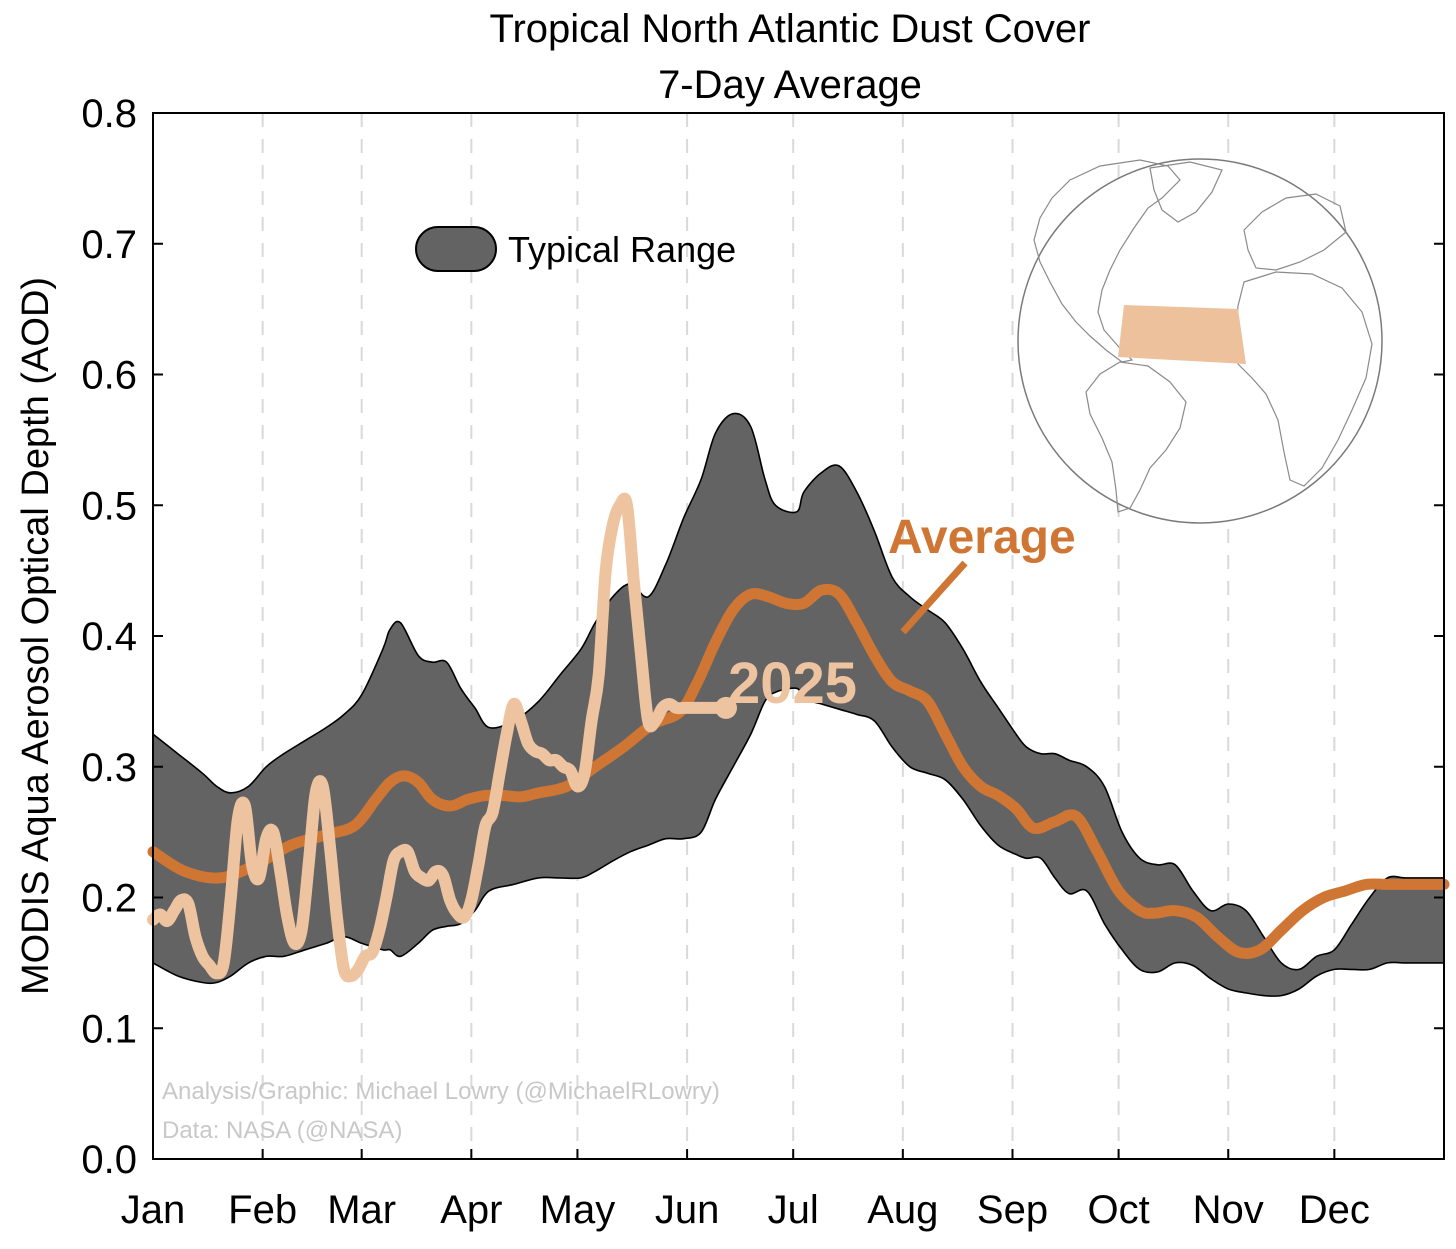  What do you see at coordinates (282, 1130) in the screenshot?
I see `credit-data: Data: NASA (@NASA)` at bounding box center [282, 1130].